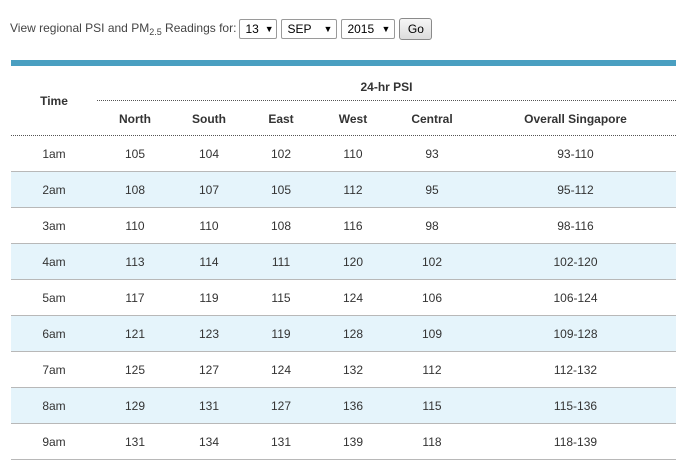  What do you see at coordinates (54, 190) in the screenshot?
I see `time-cell: 2am` at bounding box center [54, 190].